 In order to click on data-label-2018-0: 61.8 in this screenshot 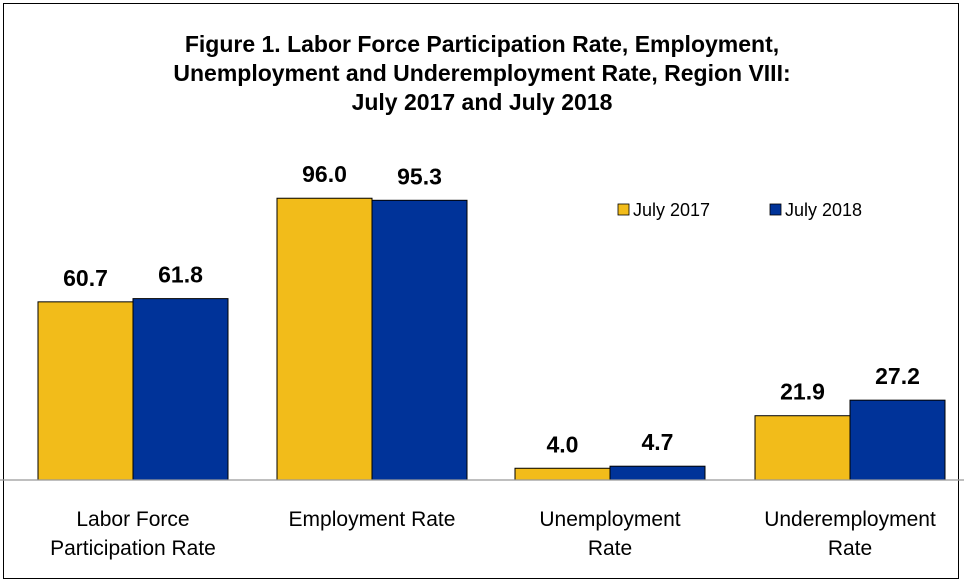, I will do `click(180, 275)`.